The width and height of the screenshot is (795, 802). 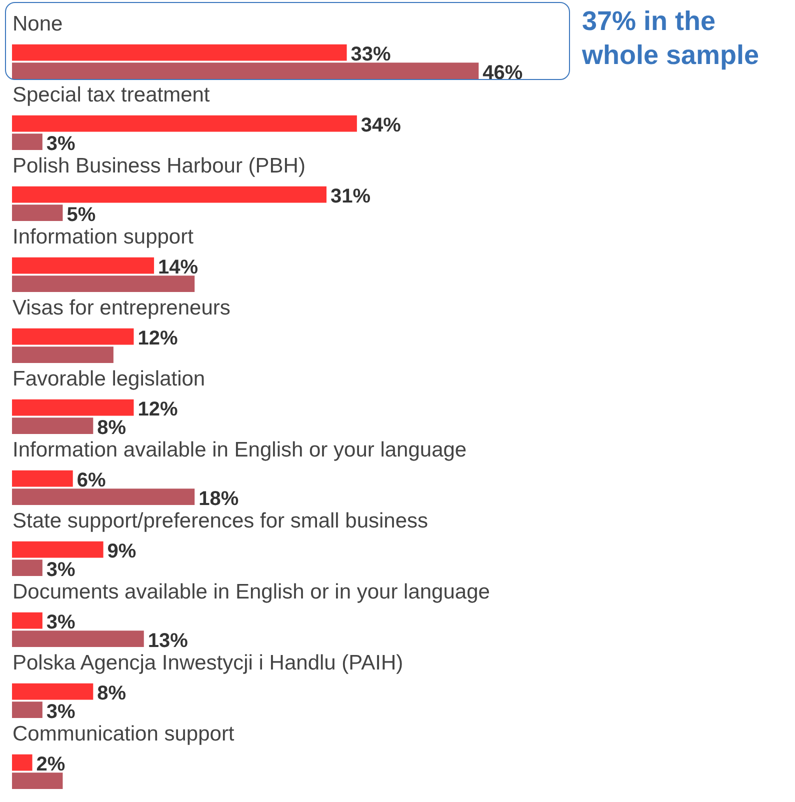 I want to click on y-tick-label: Communication support, so click(x=123, y=734).